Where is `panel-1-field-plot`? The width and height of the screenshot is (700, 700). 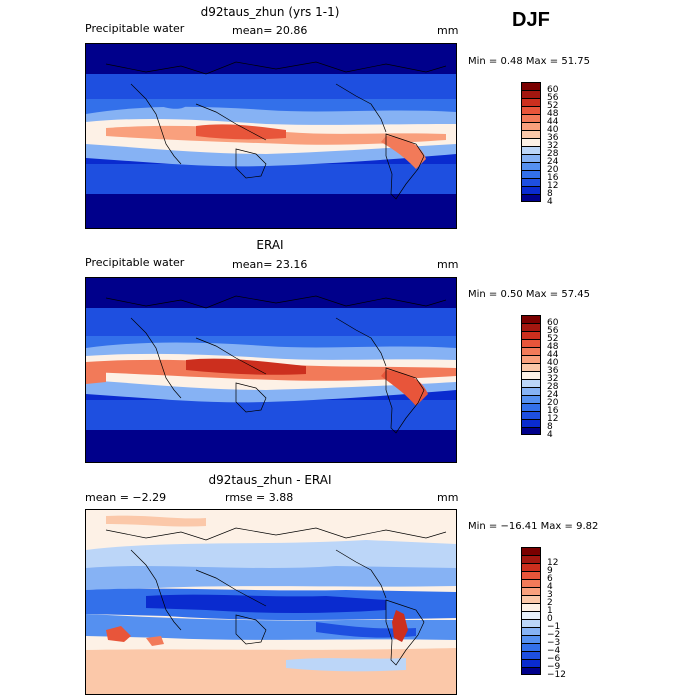 panel-1-field-plot is located at coordinates (271, 136).